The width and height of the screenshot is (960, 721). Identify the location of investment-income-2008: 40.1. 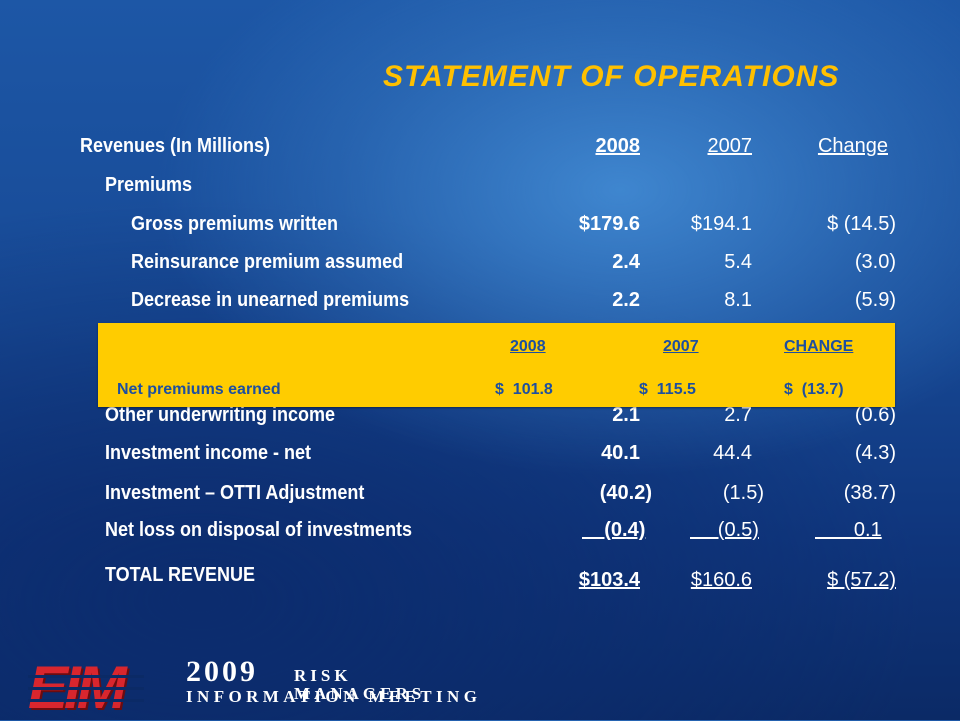
(620, 453).